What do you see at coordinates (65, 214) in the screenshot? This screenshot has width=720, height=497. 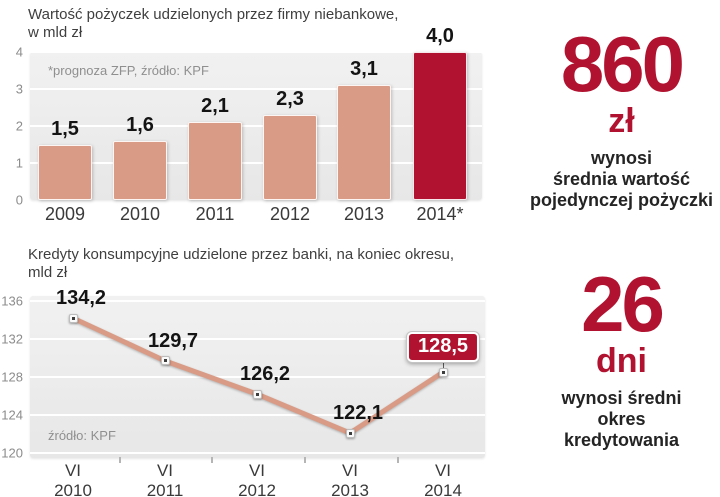 I see `x-axis-category-label: 2009` at bounding box center [65, 214].